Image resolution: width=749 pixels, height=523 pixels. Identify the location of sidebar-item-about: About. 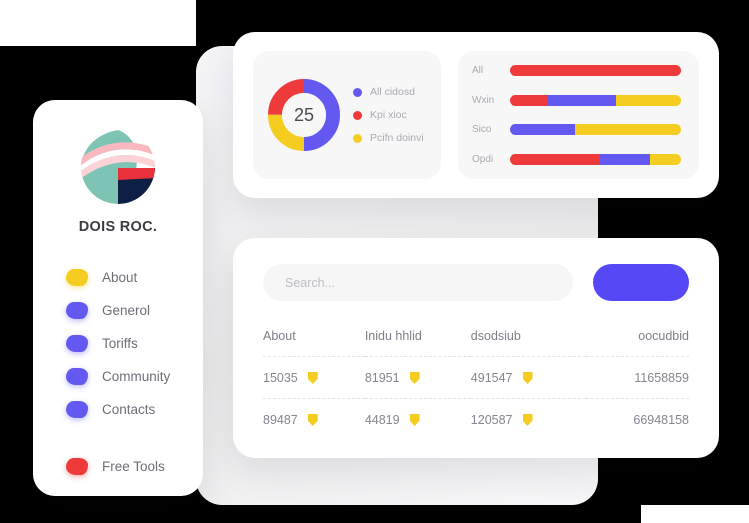
(134, 277).